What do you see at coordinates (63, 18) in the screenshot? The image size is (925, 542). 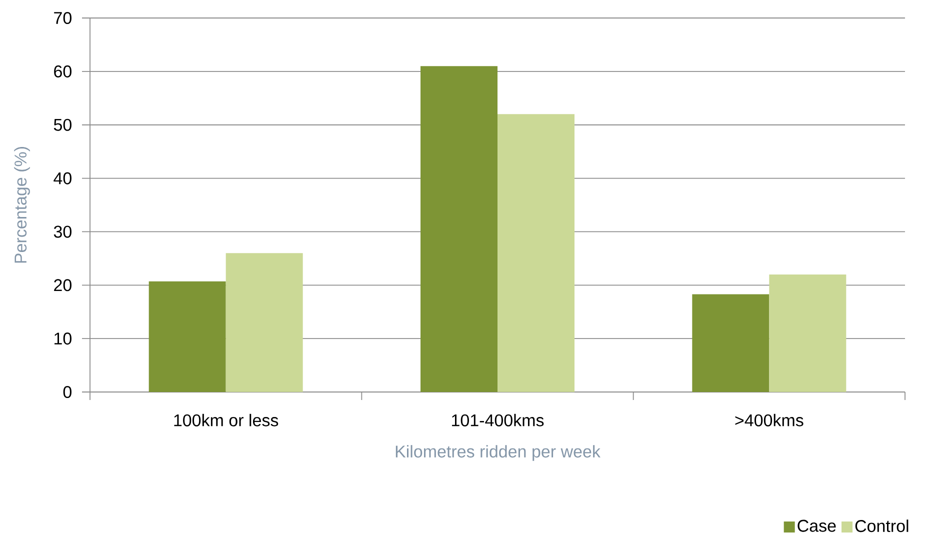 I see `y-tick-label: 70` at bounding box center [63, 18].